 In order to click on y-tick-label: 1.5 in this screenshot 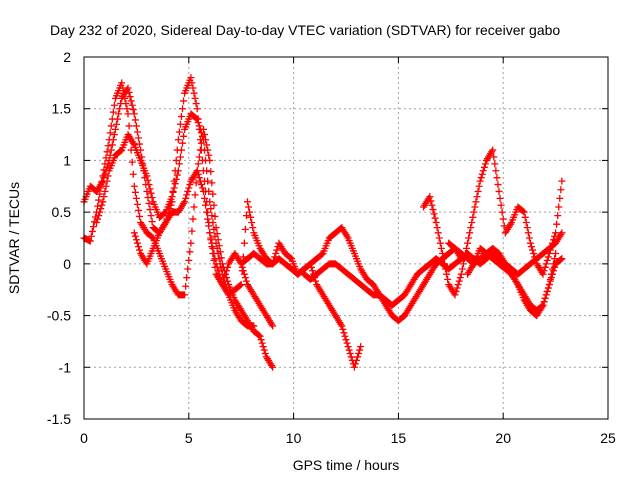, I will do `click(62, 109)`.